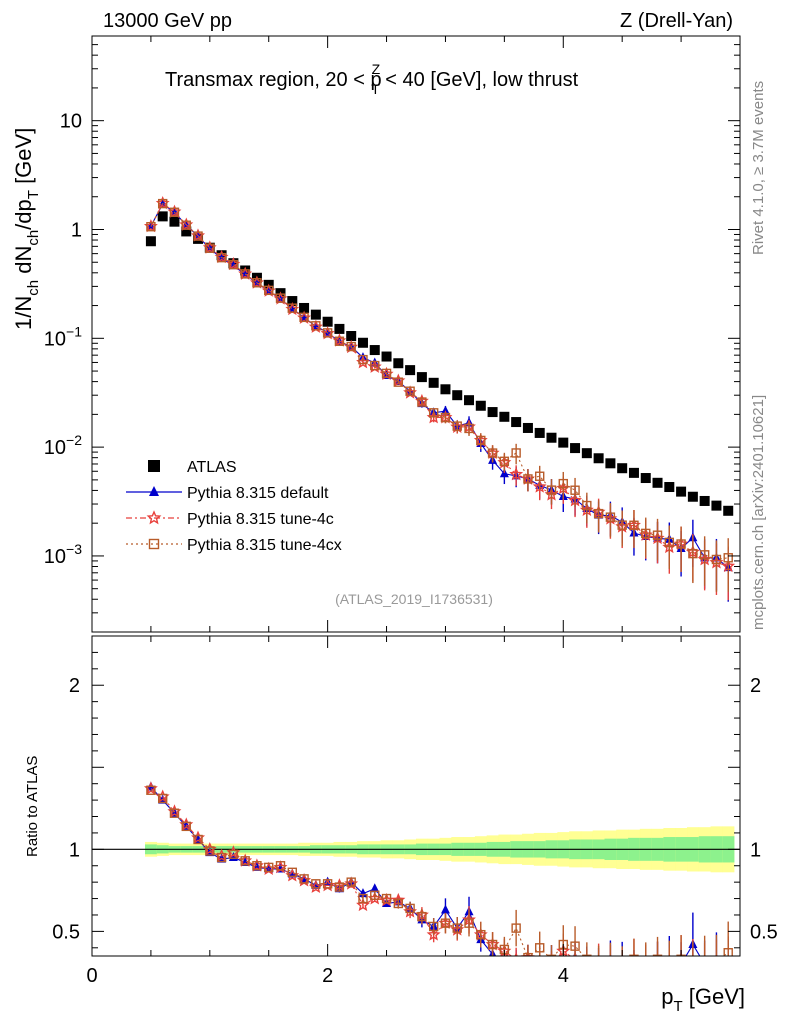  I want to click on series-line-ratio, so click(425, 871).